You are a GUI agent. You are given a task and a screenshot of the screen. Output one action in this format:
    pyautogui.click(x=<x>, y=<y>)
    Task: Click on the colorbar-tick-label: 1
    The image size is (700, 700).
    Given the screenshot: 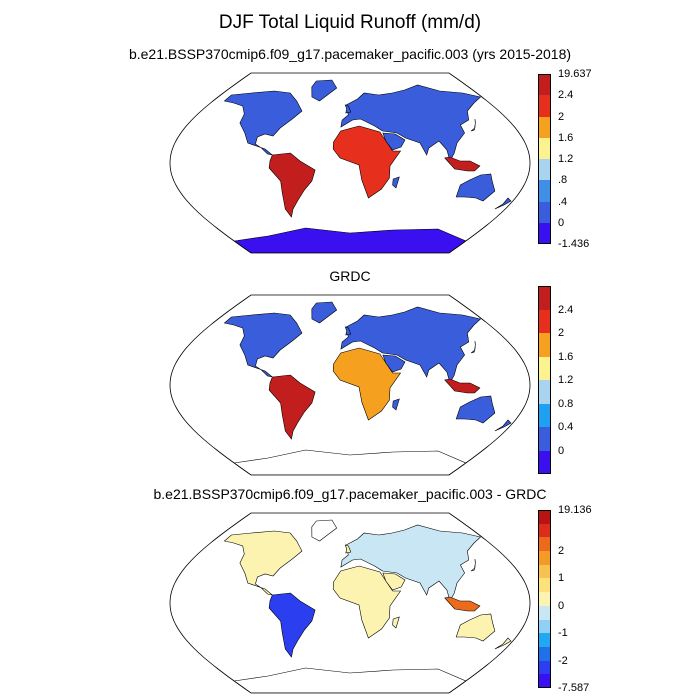 What is the action you would take?
    pyautogui.click(x=561, y=578)
    